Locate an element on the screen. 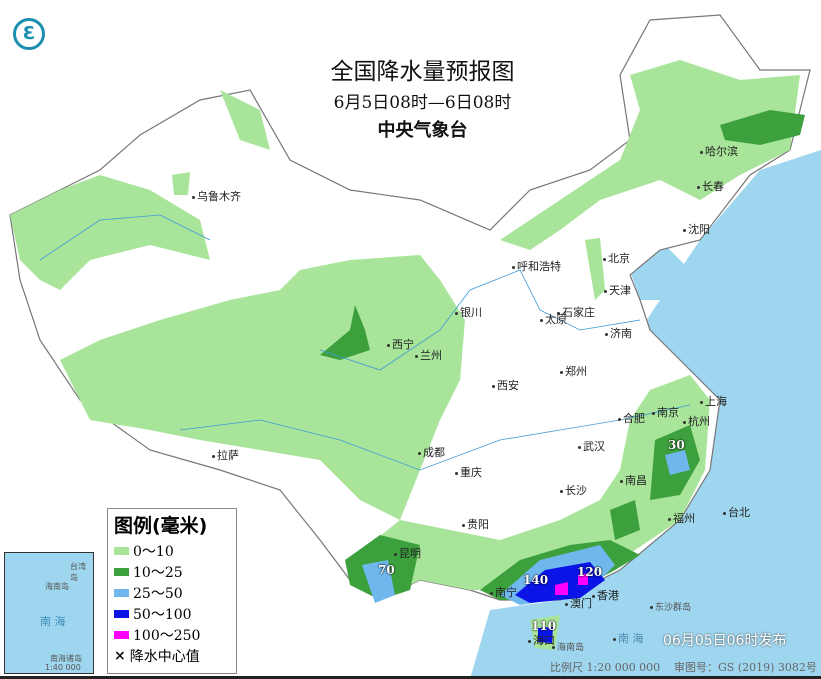  city-label: 合肥 is located at coordinates (631, 418).